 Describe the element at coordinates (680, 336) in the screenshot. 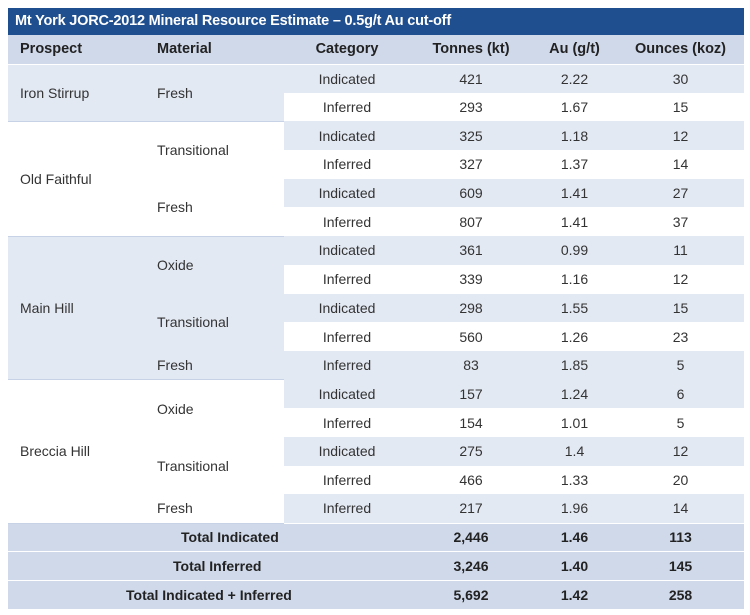

I see `ounces-cell: 23` at that location.